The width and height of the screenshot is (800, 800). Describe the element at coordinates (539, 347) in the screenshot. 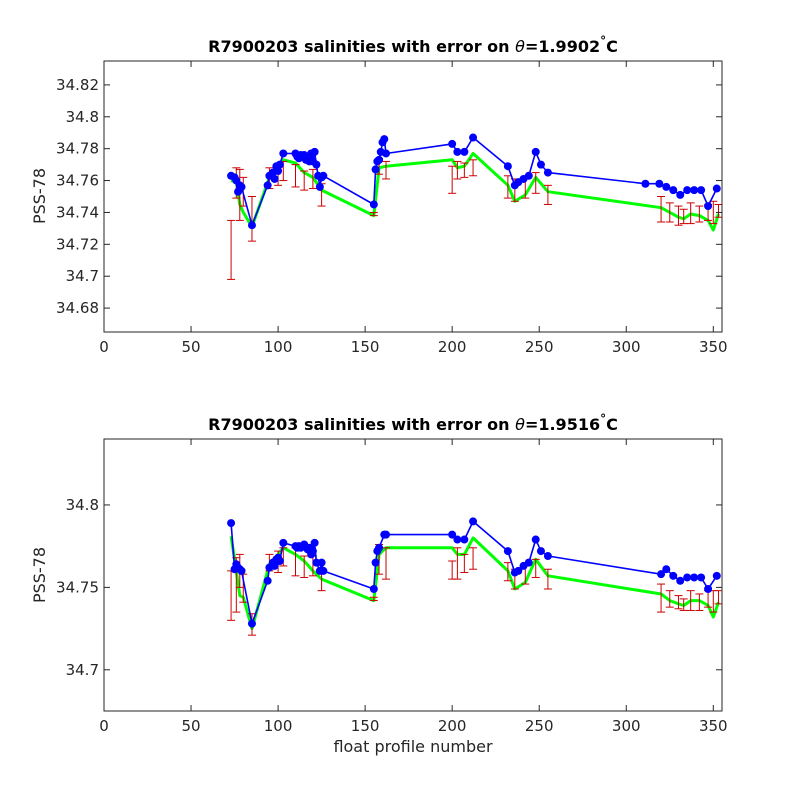

I see `x-tick-label: 250` at that location.